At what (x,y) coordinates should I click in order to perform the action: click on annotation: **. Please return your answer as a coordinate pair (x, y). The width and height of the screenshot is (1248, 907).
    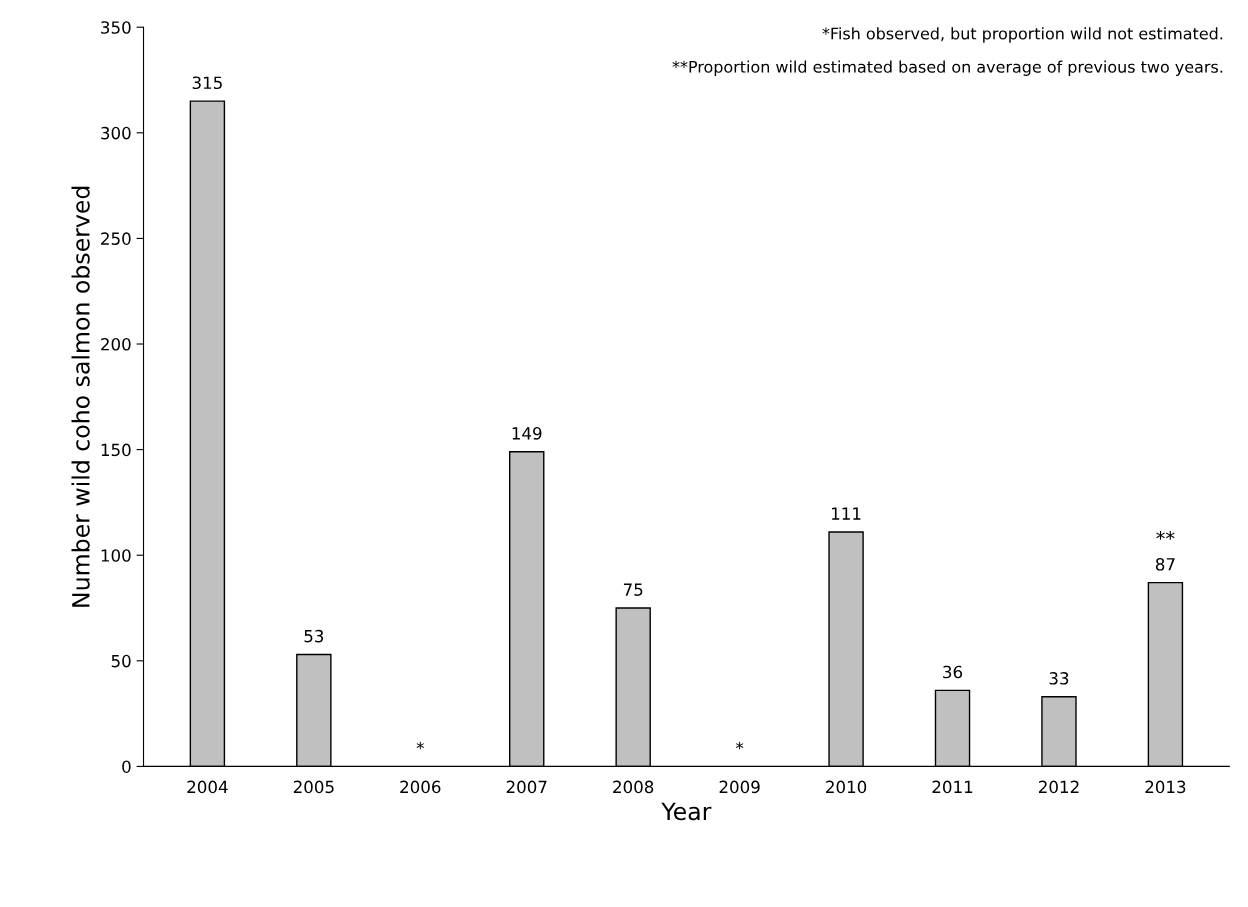
    Looking at the image, I should click on (1165, 535).